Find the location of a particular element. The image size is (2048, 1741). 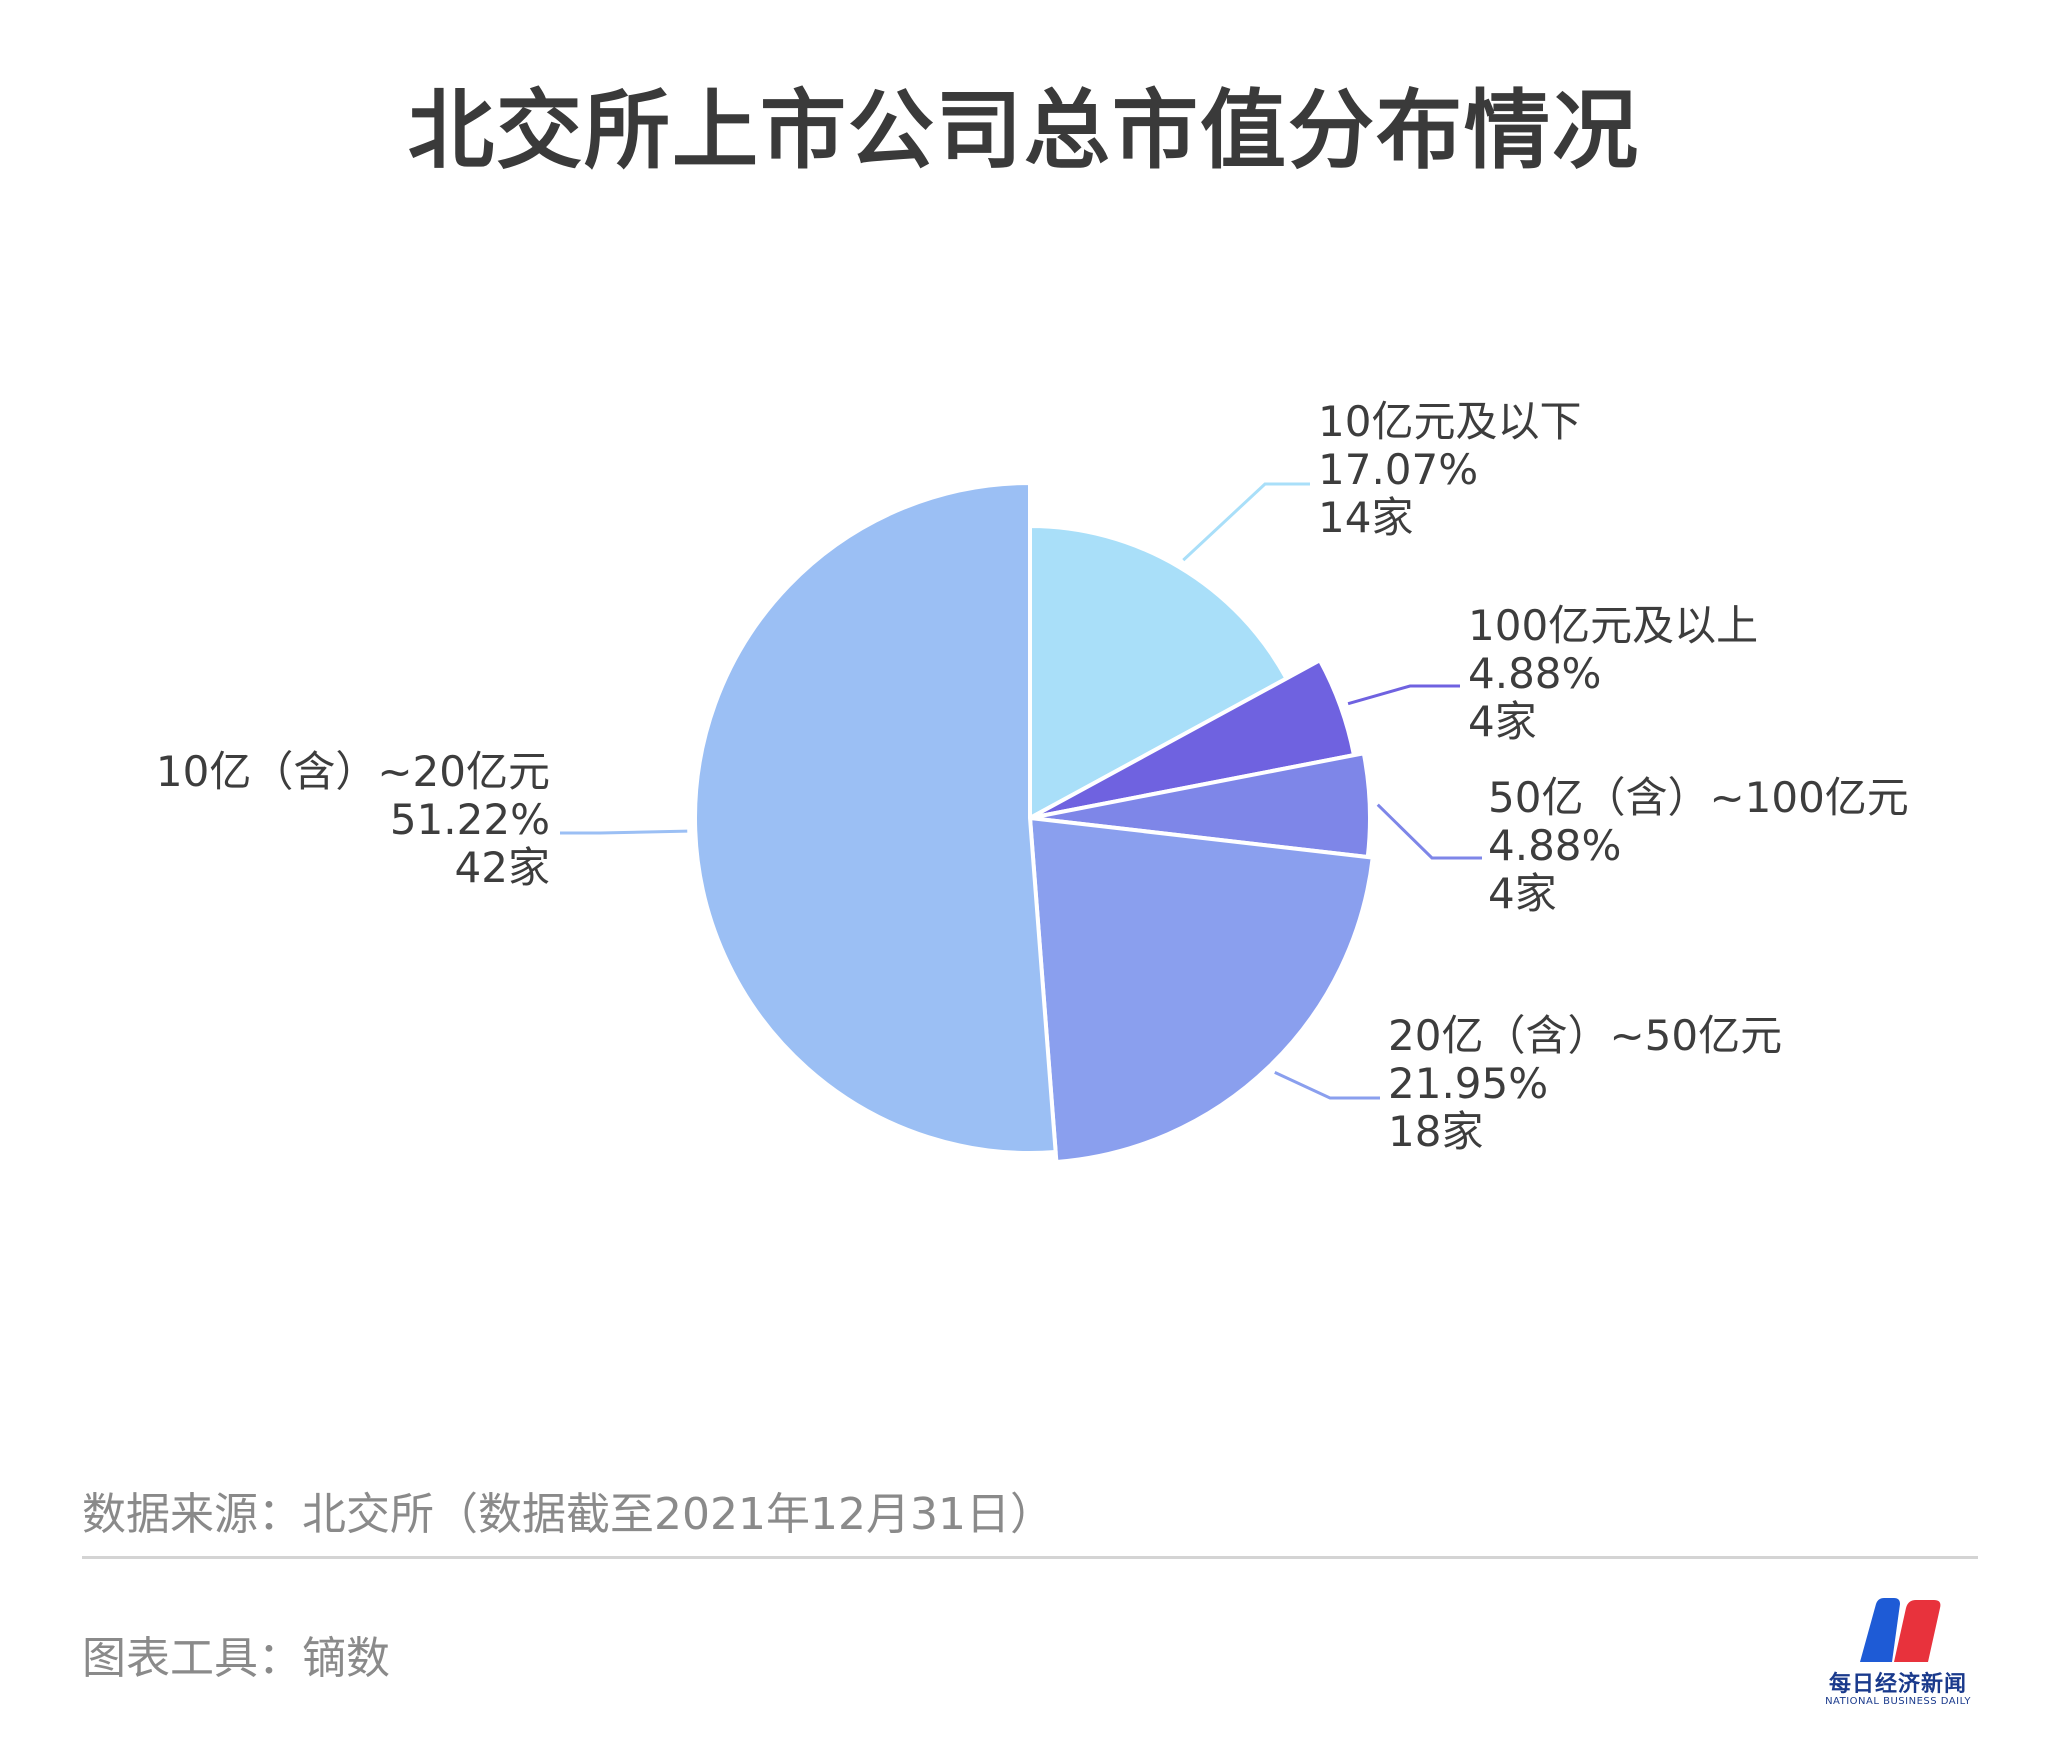

slice-label-3: 20亿（含）~50亿元 21.95% 18家 is located at coordinates (1585, 1083).